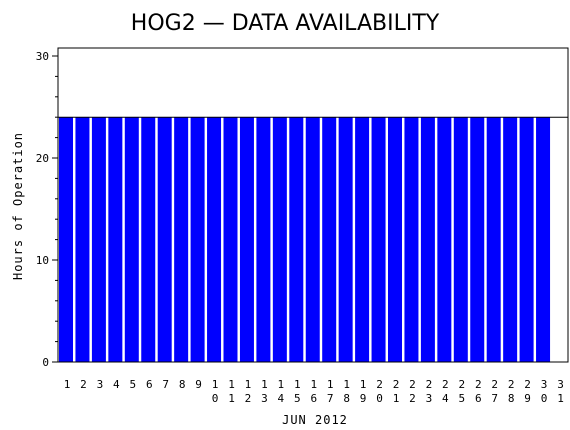  Describe the element at coordinates (83, 384) in the screenshot. I see `x-tick-label: 2` at that location.